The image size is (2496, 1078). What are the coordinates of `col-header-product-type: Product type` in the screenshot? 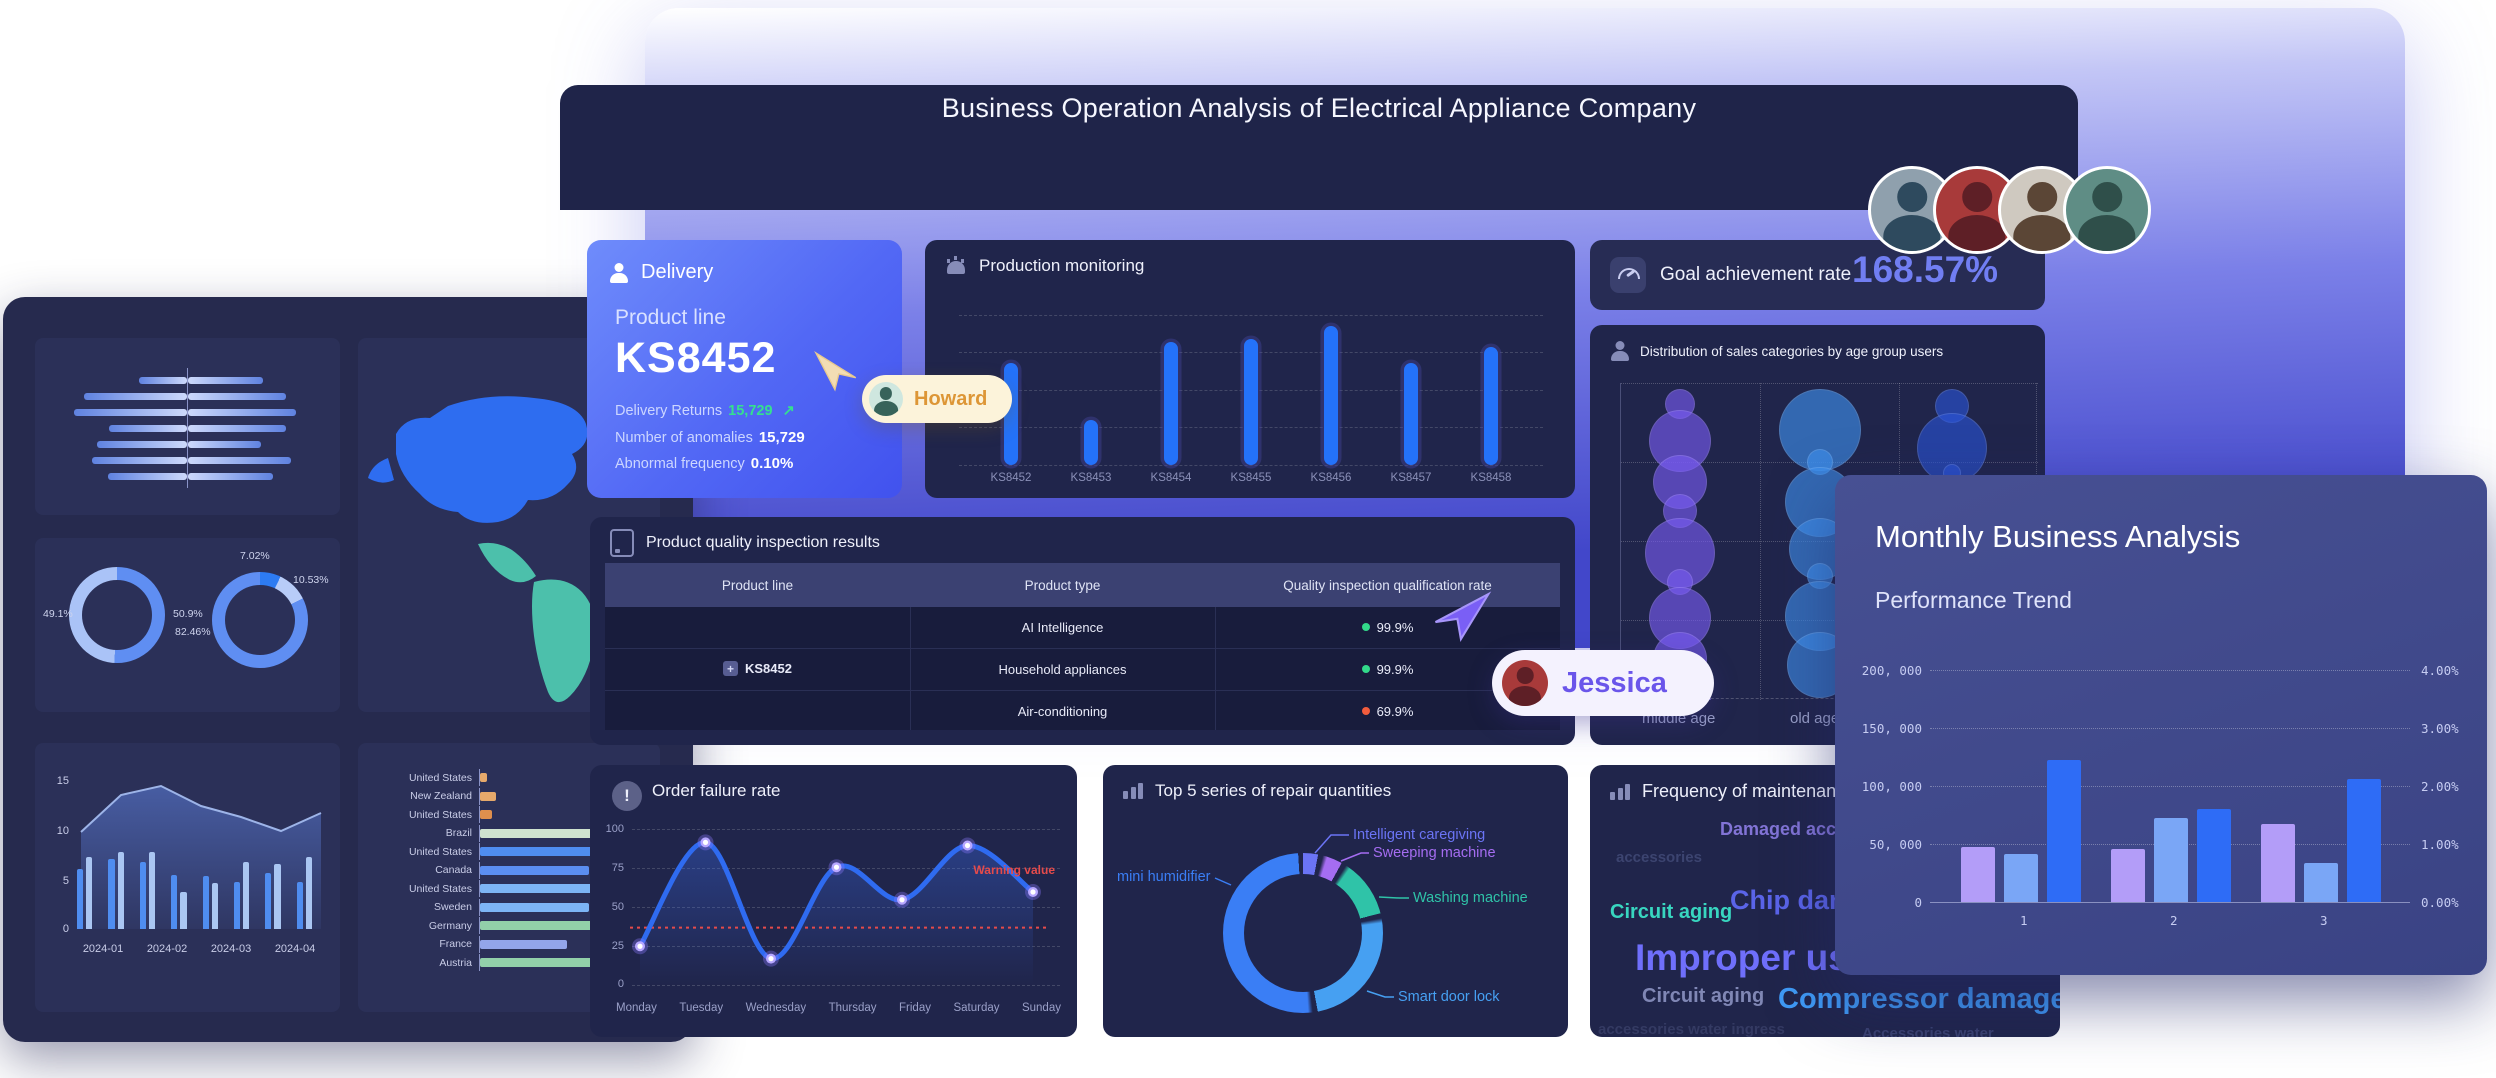 It's located at (1062, 585).